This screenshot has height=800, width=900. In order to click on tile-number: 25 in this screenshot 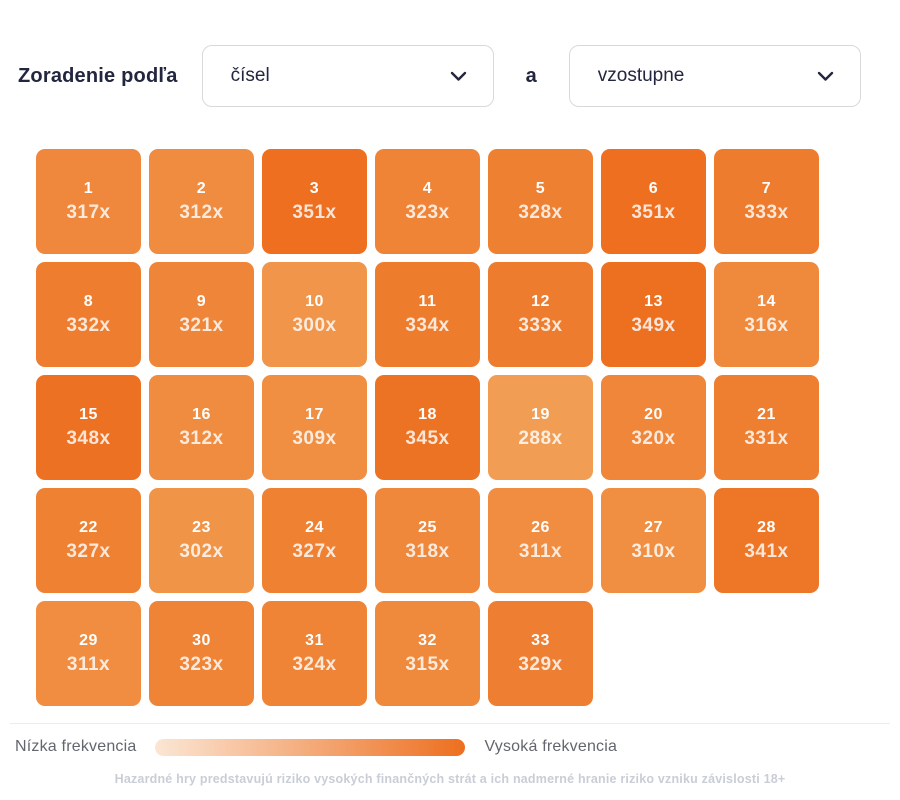, I will do `click(427, 527)`.